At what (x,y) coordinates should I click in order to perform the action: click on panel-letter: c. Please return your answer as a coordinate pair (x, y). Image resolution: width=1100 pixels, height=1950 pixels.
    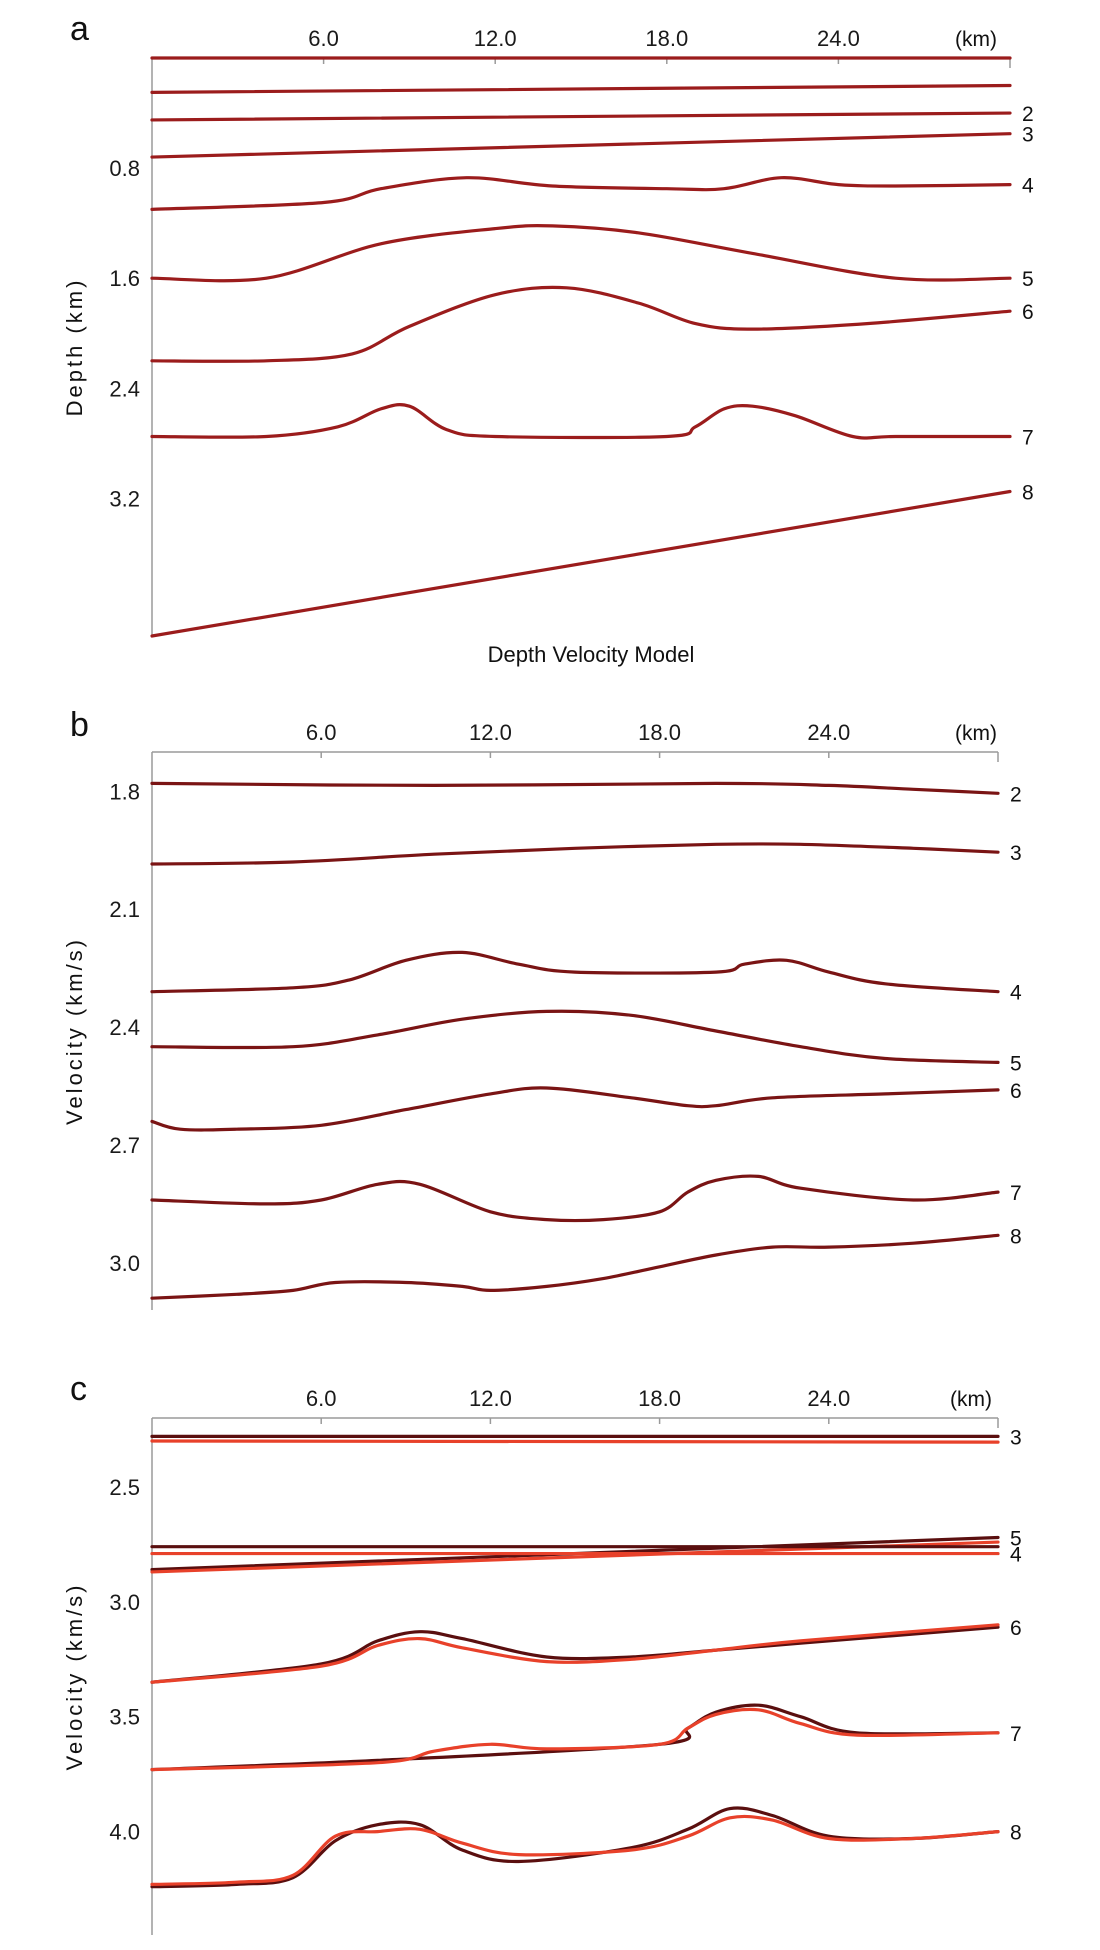
    Looking at the image, I should click on (78, 1389).